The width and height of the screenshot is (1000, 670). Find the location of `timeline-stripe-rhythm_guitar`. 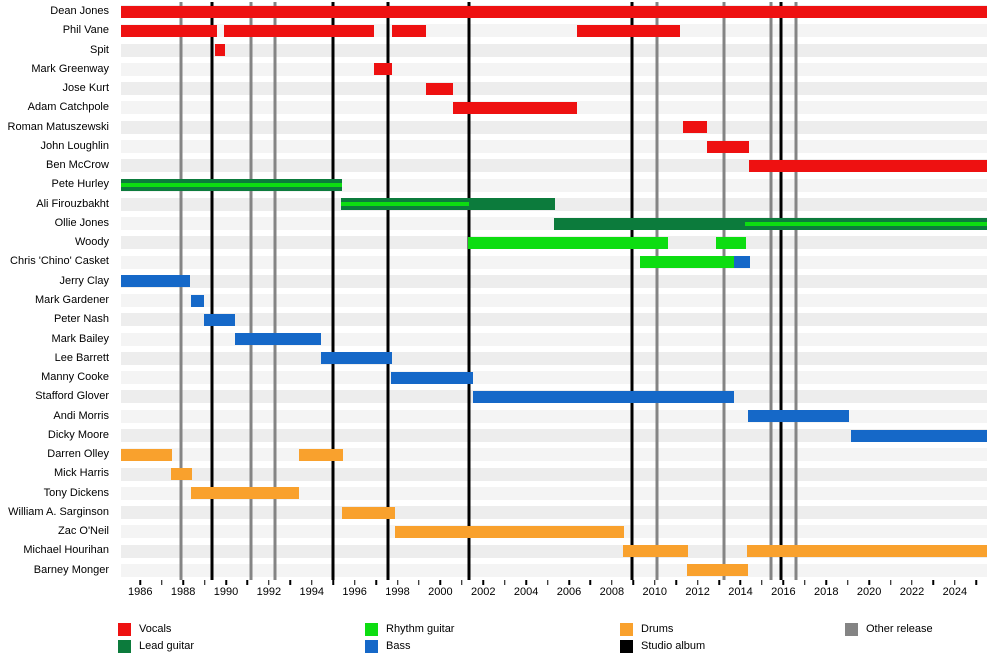

timeline-stripe-rhythm_guitar is located at coordinates (405, 204).